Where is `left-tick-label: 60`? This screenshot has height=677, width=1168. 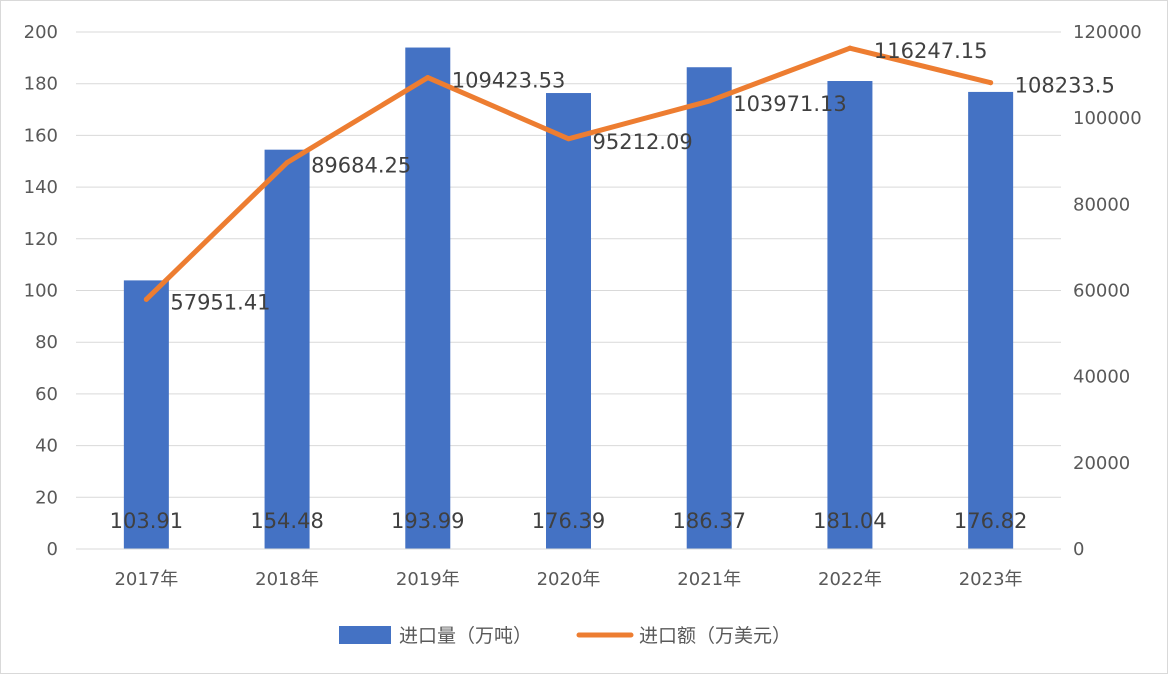
left-tick-label: 60 is located at coordinates (46, 394).